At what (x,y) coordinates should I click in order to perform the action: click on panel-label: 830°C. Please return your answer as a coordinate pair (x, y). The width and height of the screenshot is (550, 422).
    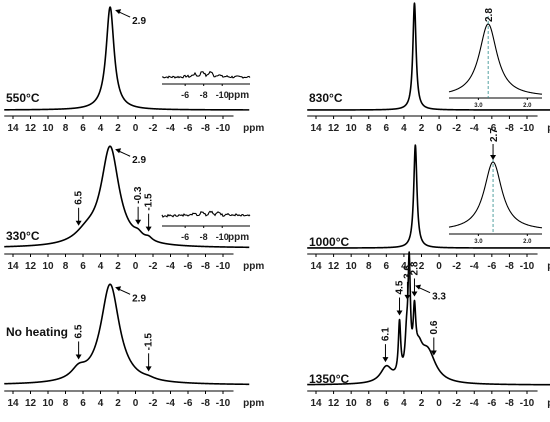
    Looking at the image, I should click on (326, 98).